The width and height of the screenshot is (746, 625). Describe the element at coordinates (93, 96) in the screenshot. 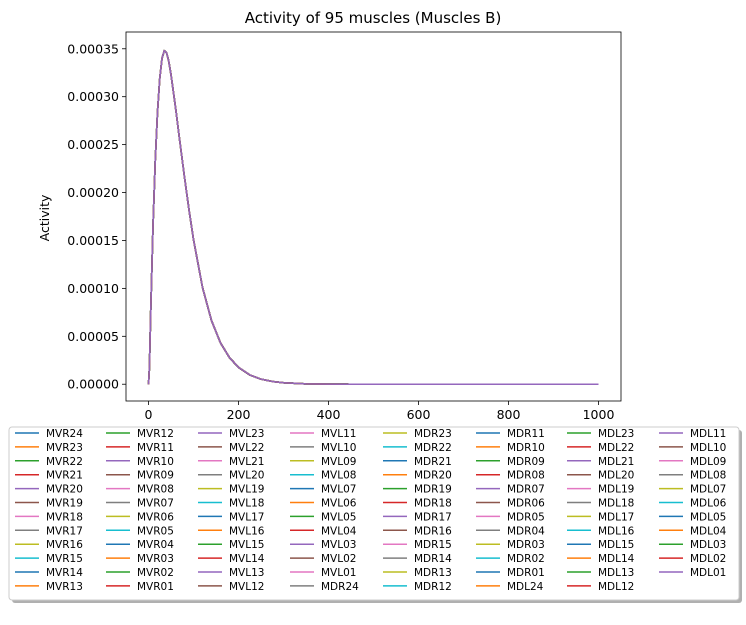

I see `y-tick-label: 0.00030` at that location.